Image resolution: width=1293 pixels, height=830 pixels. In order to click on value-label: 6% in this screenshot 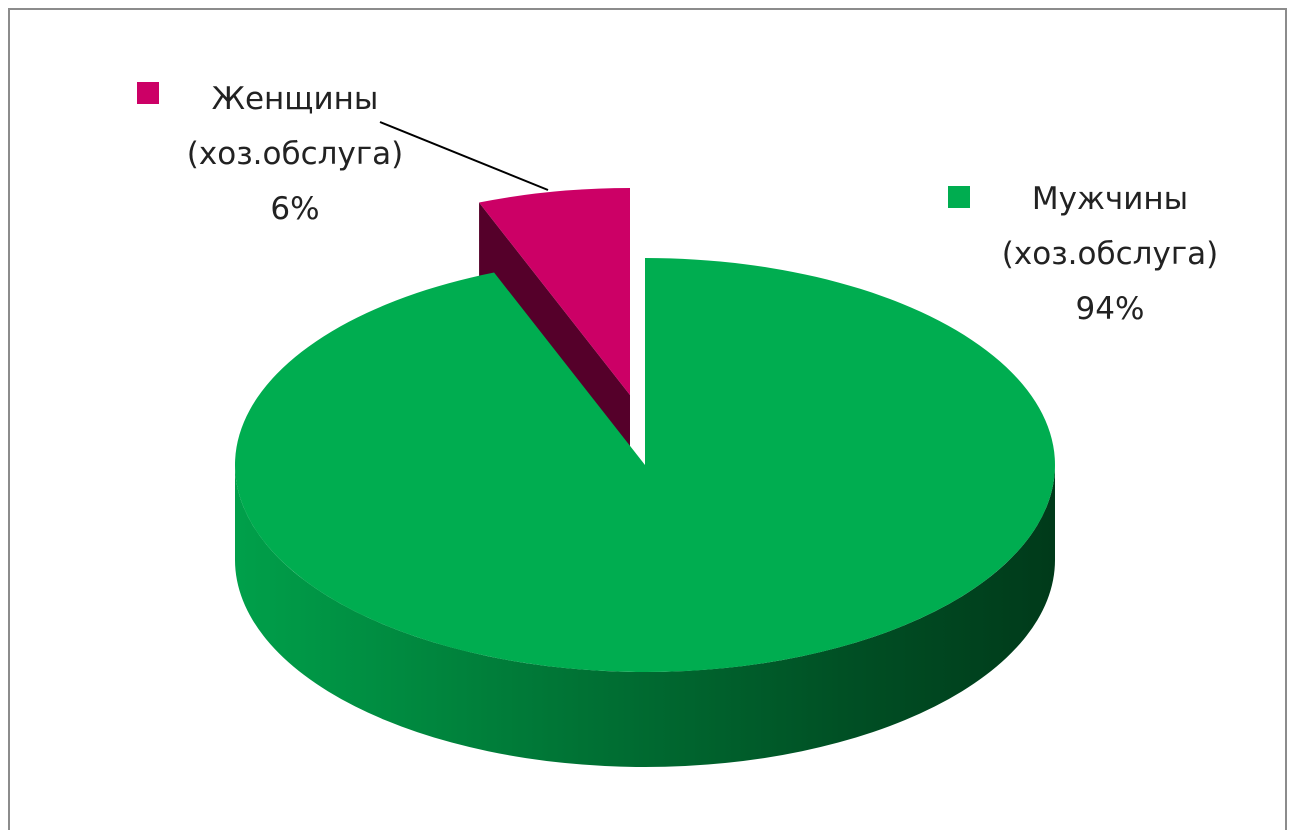, I will do `click(295, 209)`.